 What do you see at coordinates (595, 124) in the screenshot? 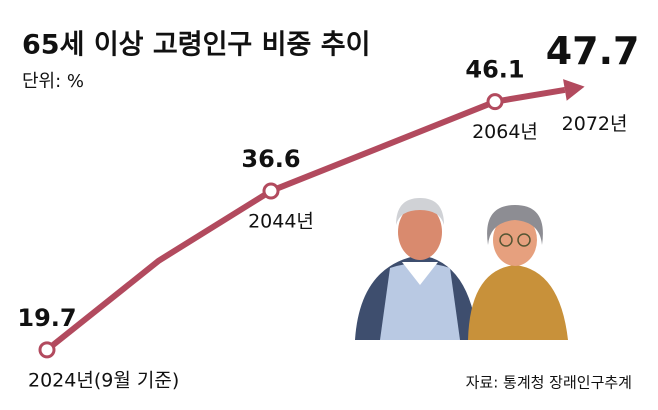
I see `x-label: 2072년` at bounding box center [595, 124].